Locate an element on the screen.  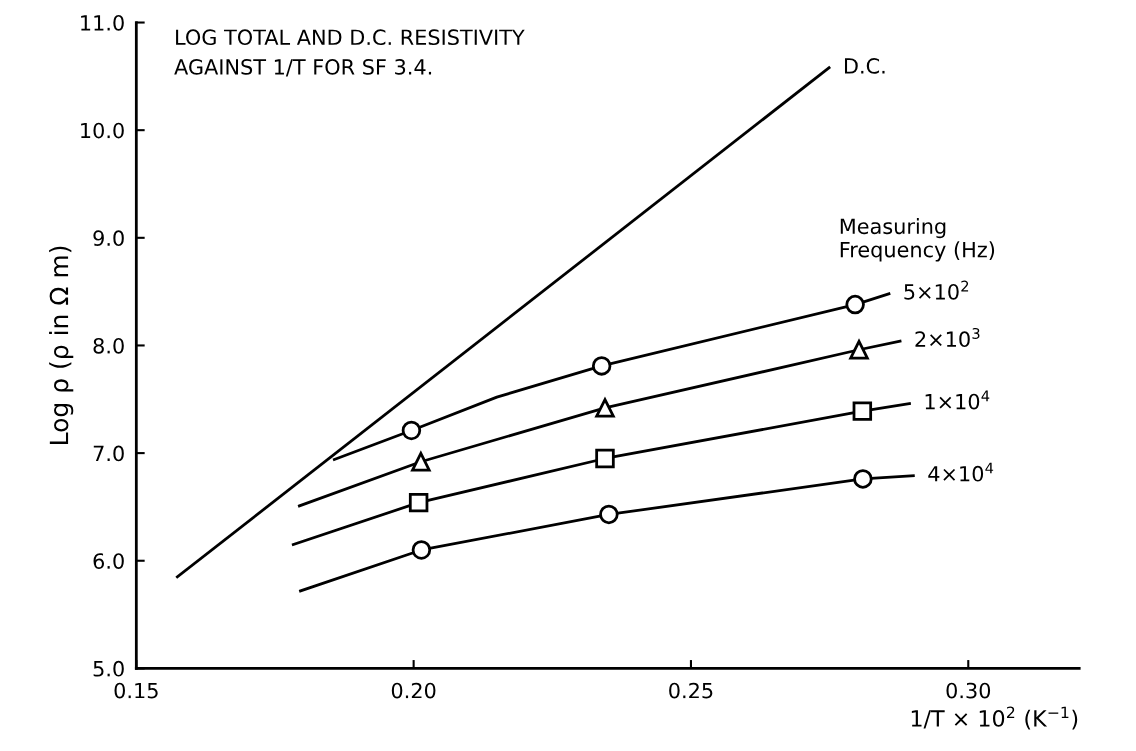
x-tick-label: 0.20 is located at coordinates (413, 690).